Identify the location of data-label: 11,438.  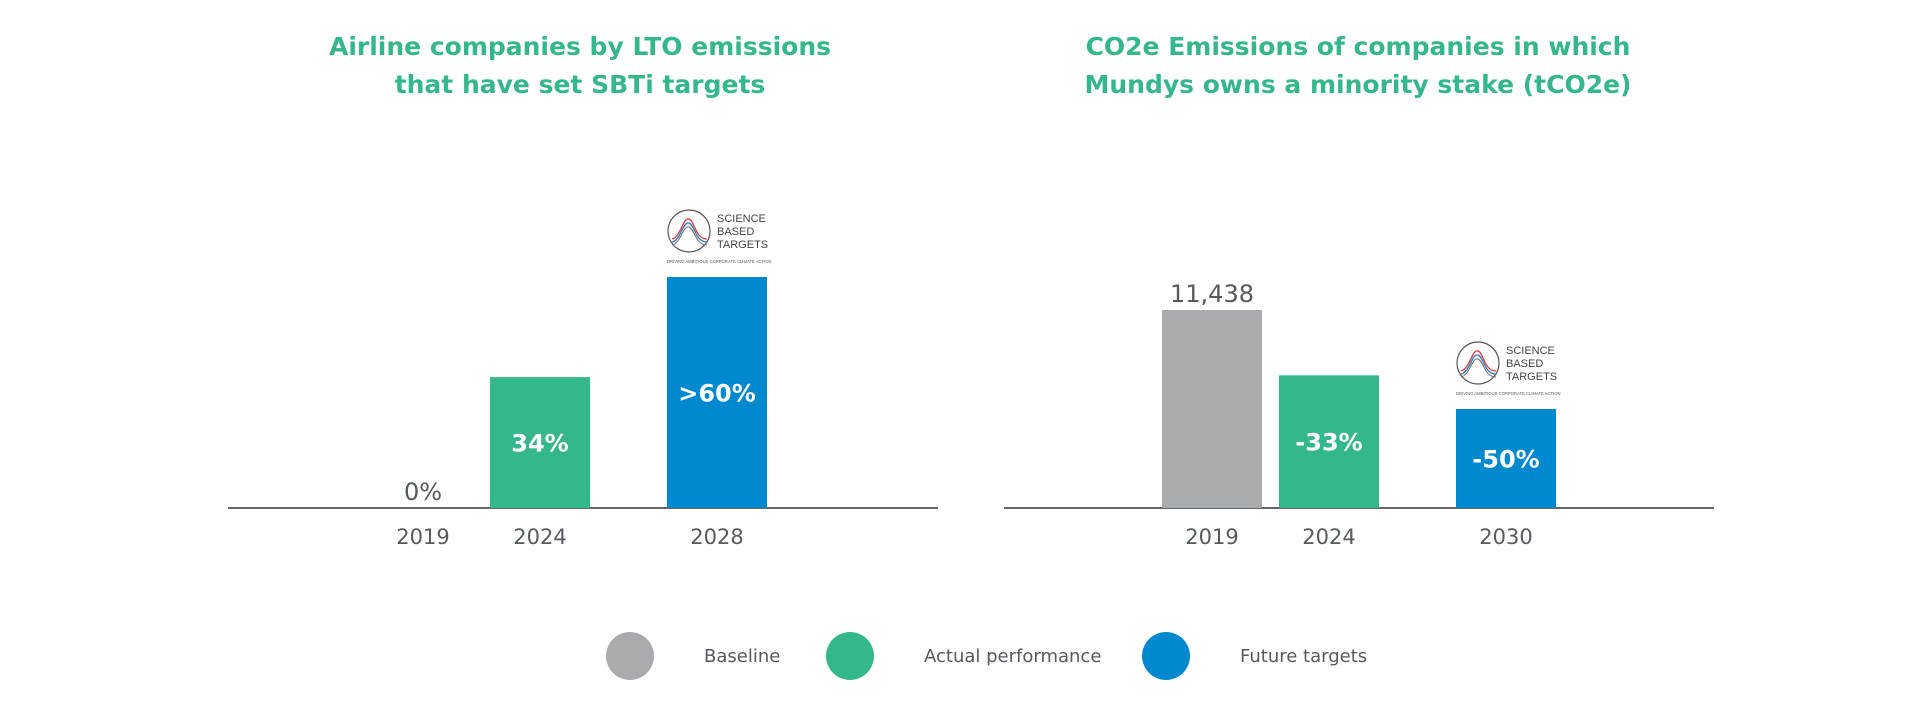
(1212, 294).